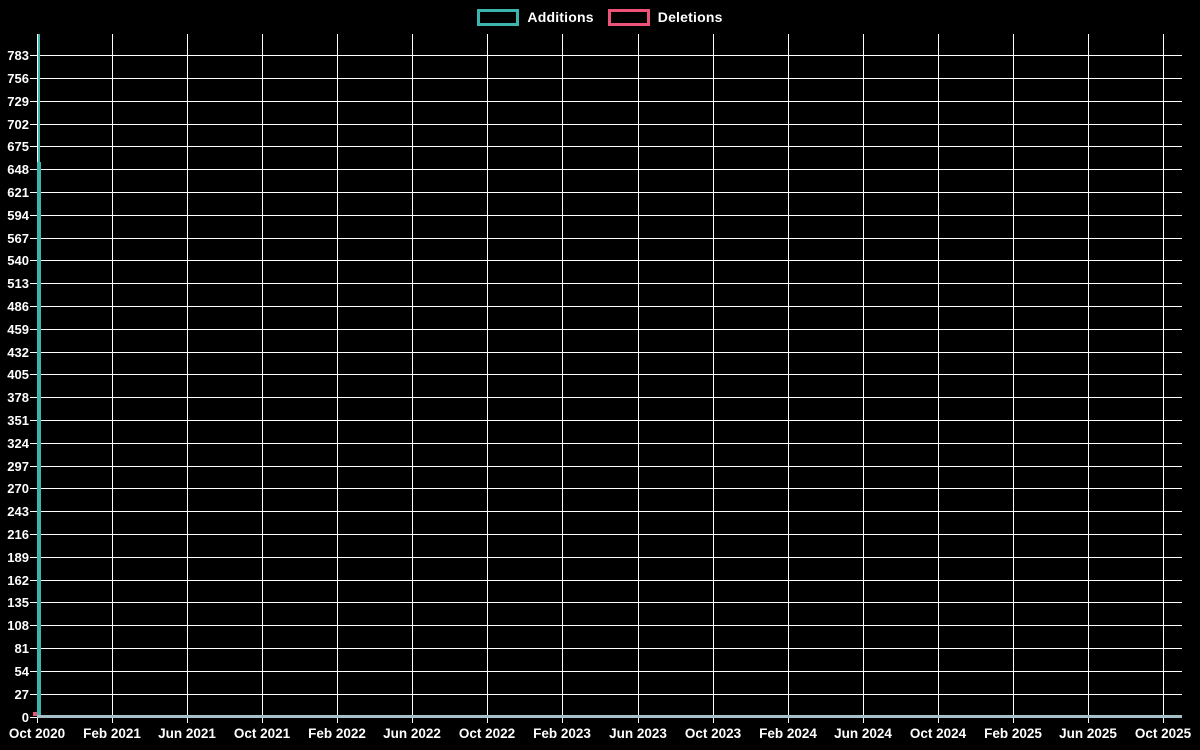 The image size is (1200, 750). I want to click on additions-swatch-icon, so click(498, 17).